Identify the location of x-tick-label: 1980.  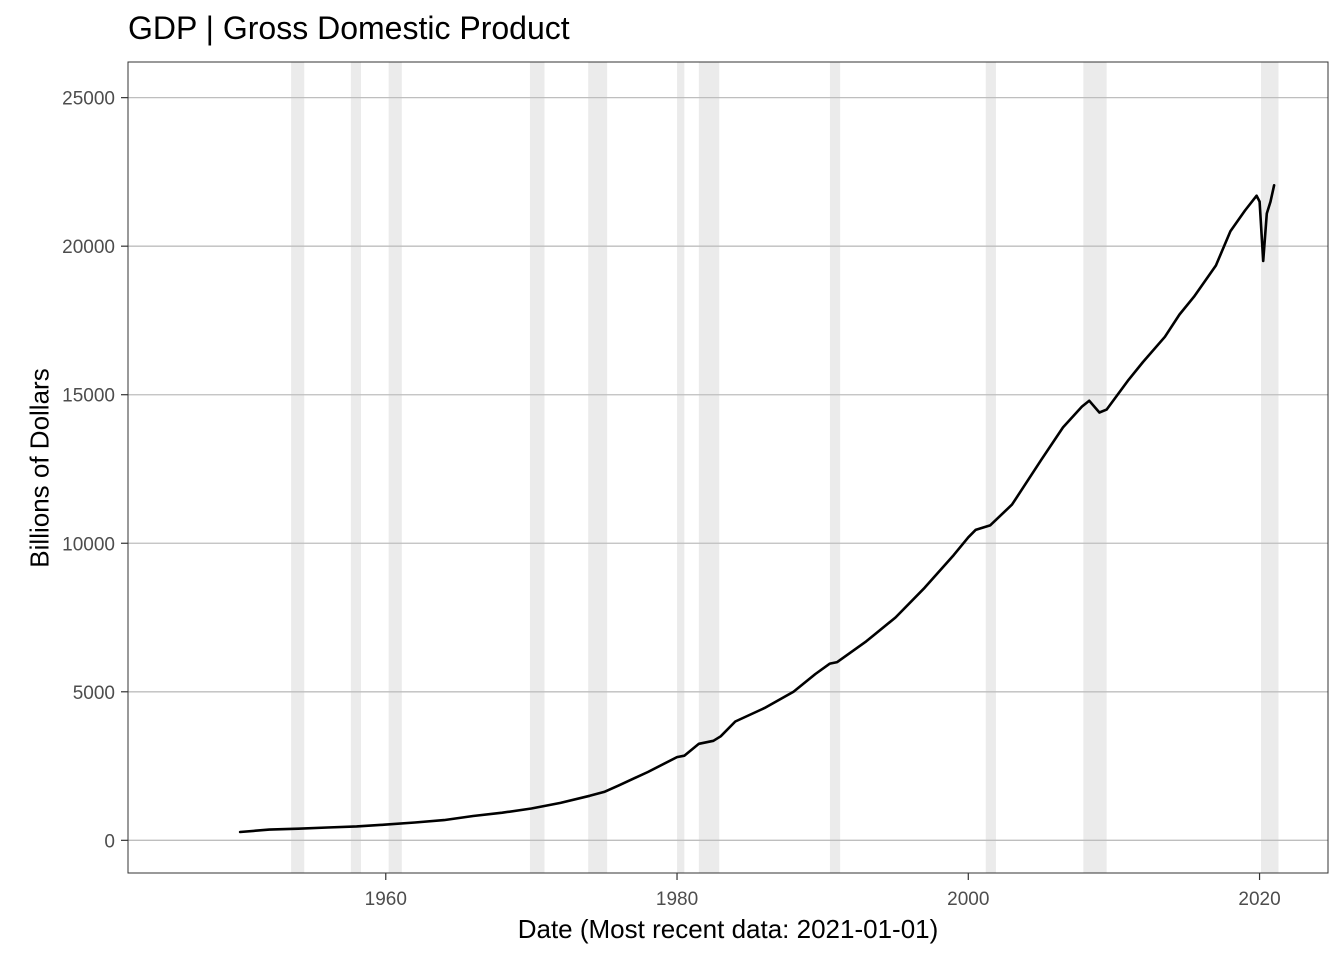
(677, 899).